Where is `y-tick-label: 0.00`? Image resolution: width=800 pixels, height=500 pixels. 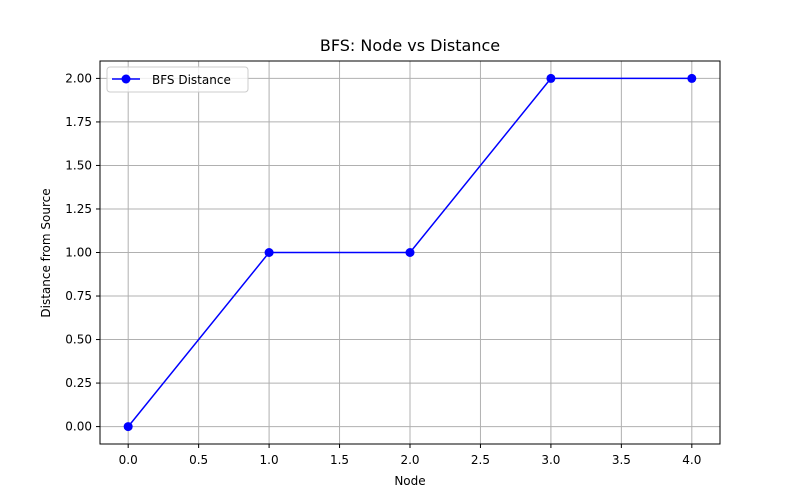
y-tick-label: 0.00 is located at coordinates (78, 427).